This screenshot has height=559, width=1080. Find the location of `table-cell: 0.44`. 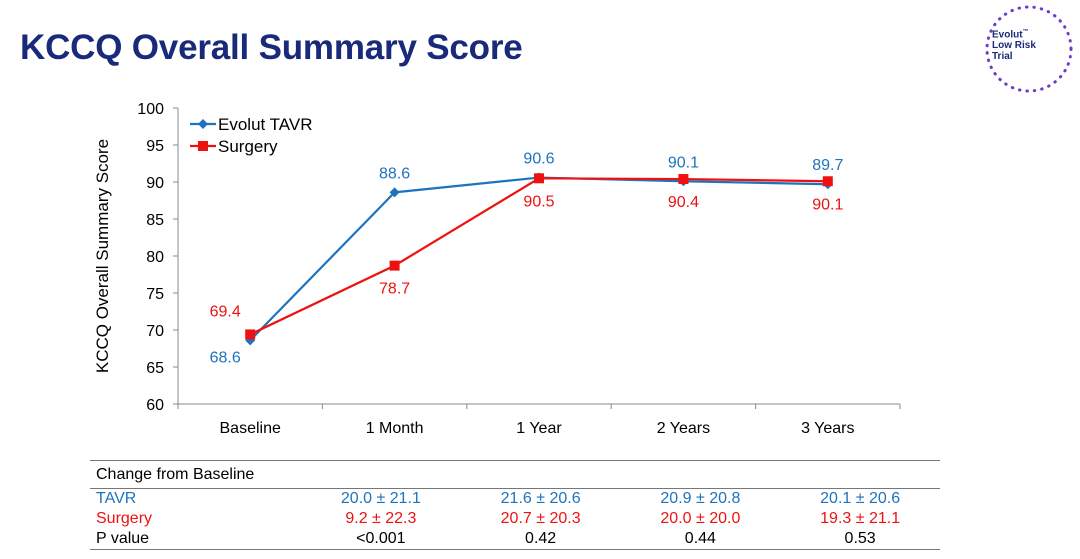

table-cell: 0.44 is located at coordinates (700, 539).